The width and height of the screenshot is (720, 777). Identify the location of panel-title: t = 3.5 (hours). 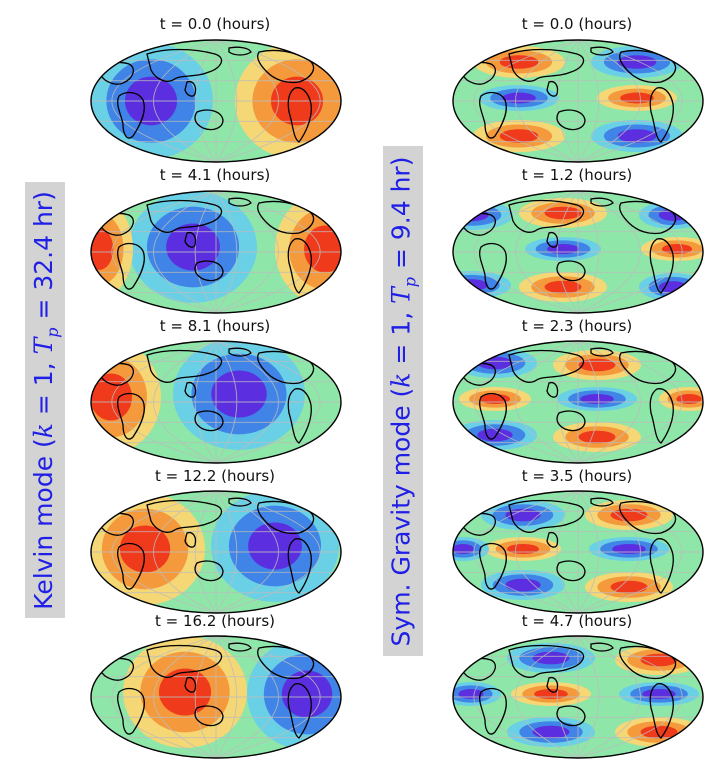
(577, 476).